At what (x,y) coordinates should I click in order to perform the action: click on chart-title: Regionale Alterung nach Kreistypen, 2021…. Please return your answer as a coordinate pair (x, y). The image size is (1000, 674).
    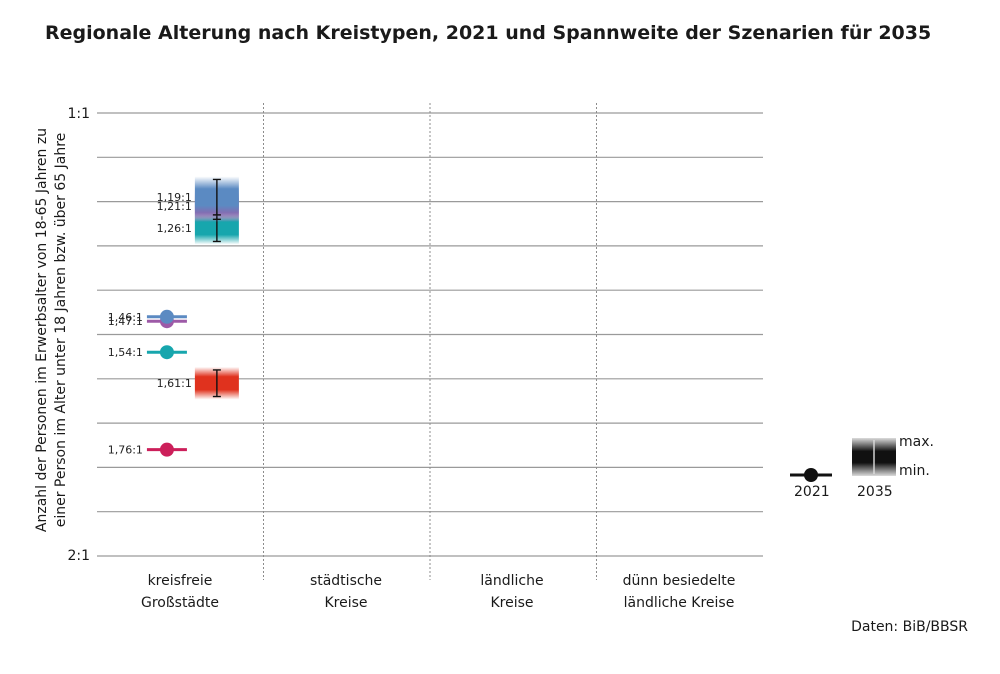
    Looking at the image, I should click on (488, 33).